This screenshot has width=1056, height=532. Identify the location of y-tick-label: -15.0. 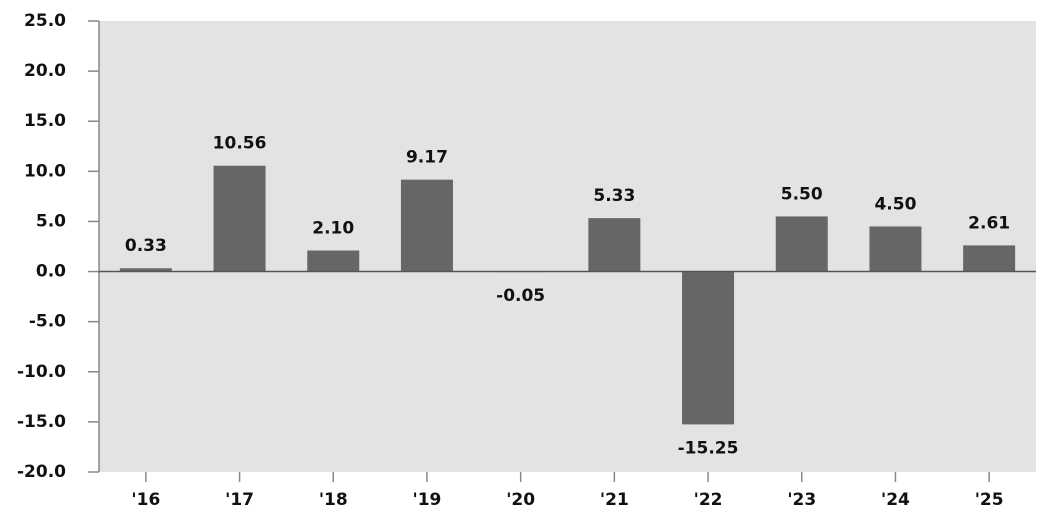
(41, 422).